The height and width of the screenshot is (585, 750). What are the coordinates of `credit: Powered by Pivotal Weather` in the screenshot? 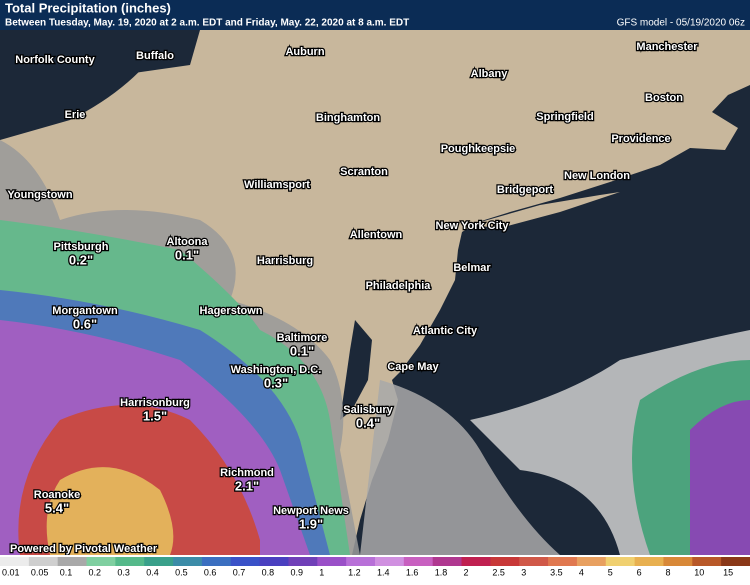 It's located at (84, 549).